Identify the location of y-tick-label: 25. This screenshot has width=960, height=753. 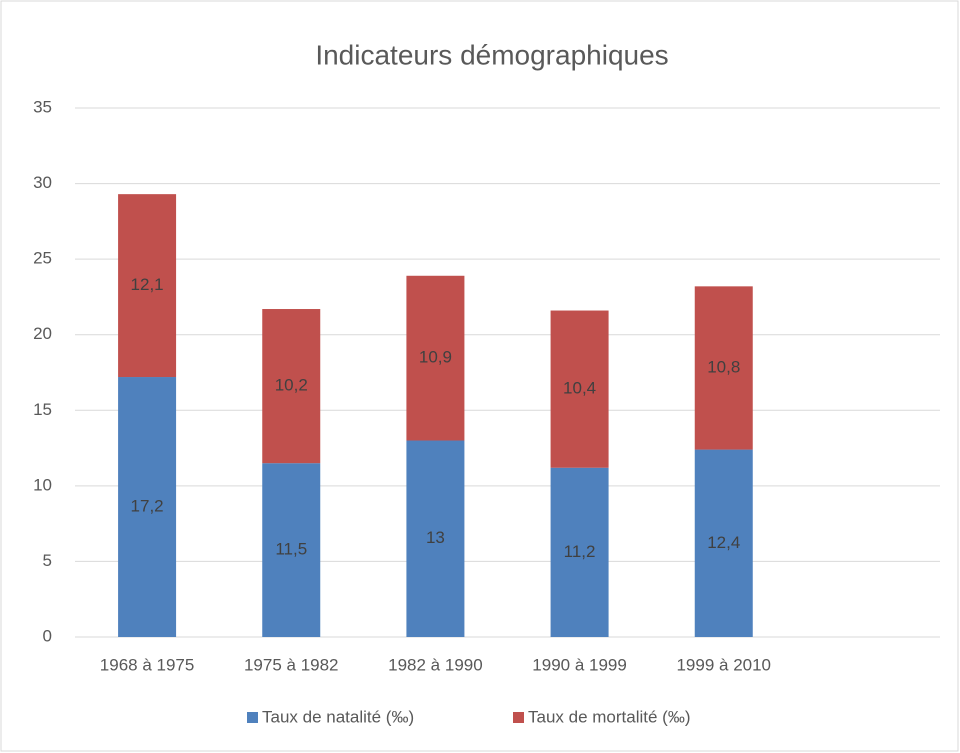
(42, 258).